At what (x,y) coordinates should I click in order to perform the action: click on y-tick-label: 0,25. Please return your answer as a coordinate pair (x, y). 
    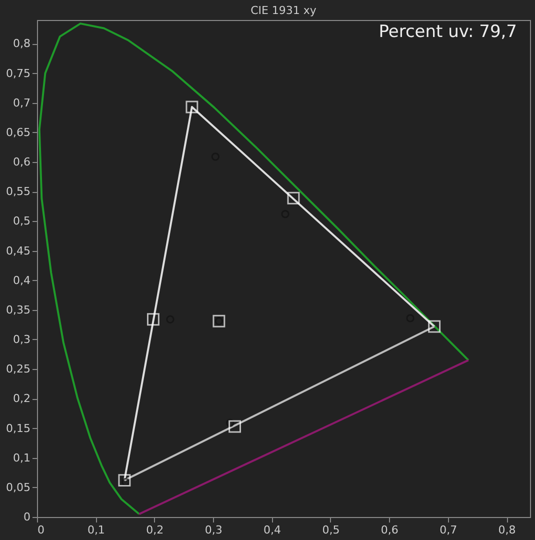
    Looking at the image, I should click on (18, 369).